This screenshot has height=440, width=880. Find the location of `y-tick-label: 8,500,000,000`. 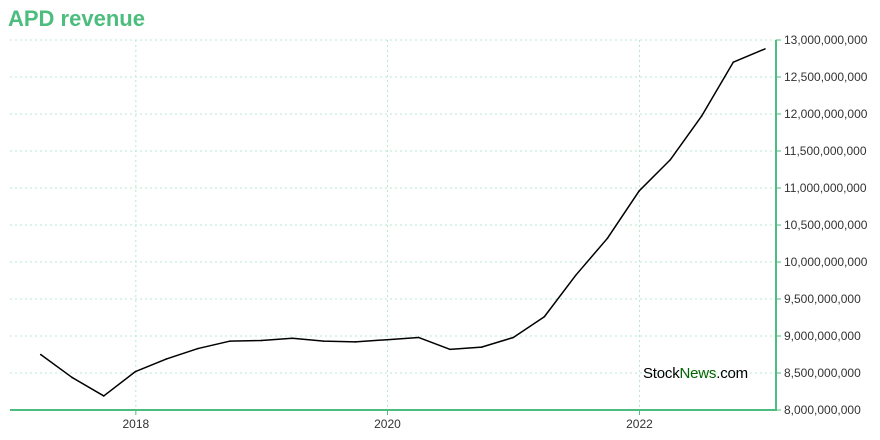

y-tick-label: 8,500,000,000 is located at coordinates (822, 373).